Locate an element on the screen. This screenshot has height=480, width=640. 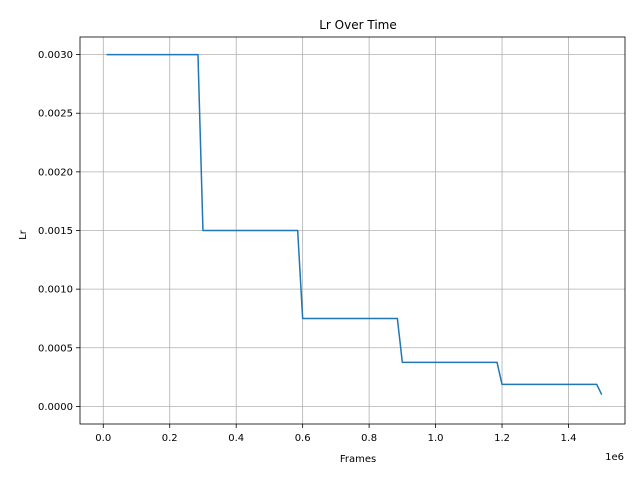
x-tick-label: 0.6 is located at coordinates (303, 438).